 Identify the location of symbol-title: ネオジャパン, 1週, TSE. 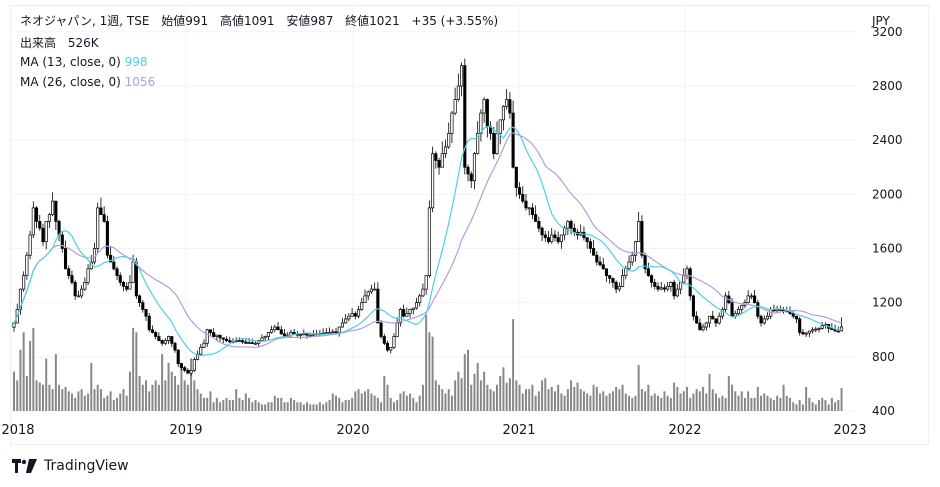
(85, 21).